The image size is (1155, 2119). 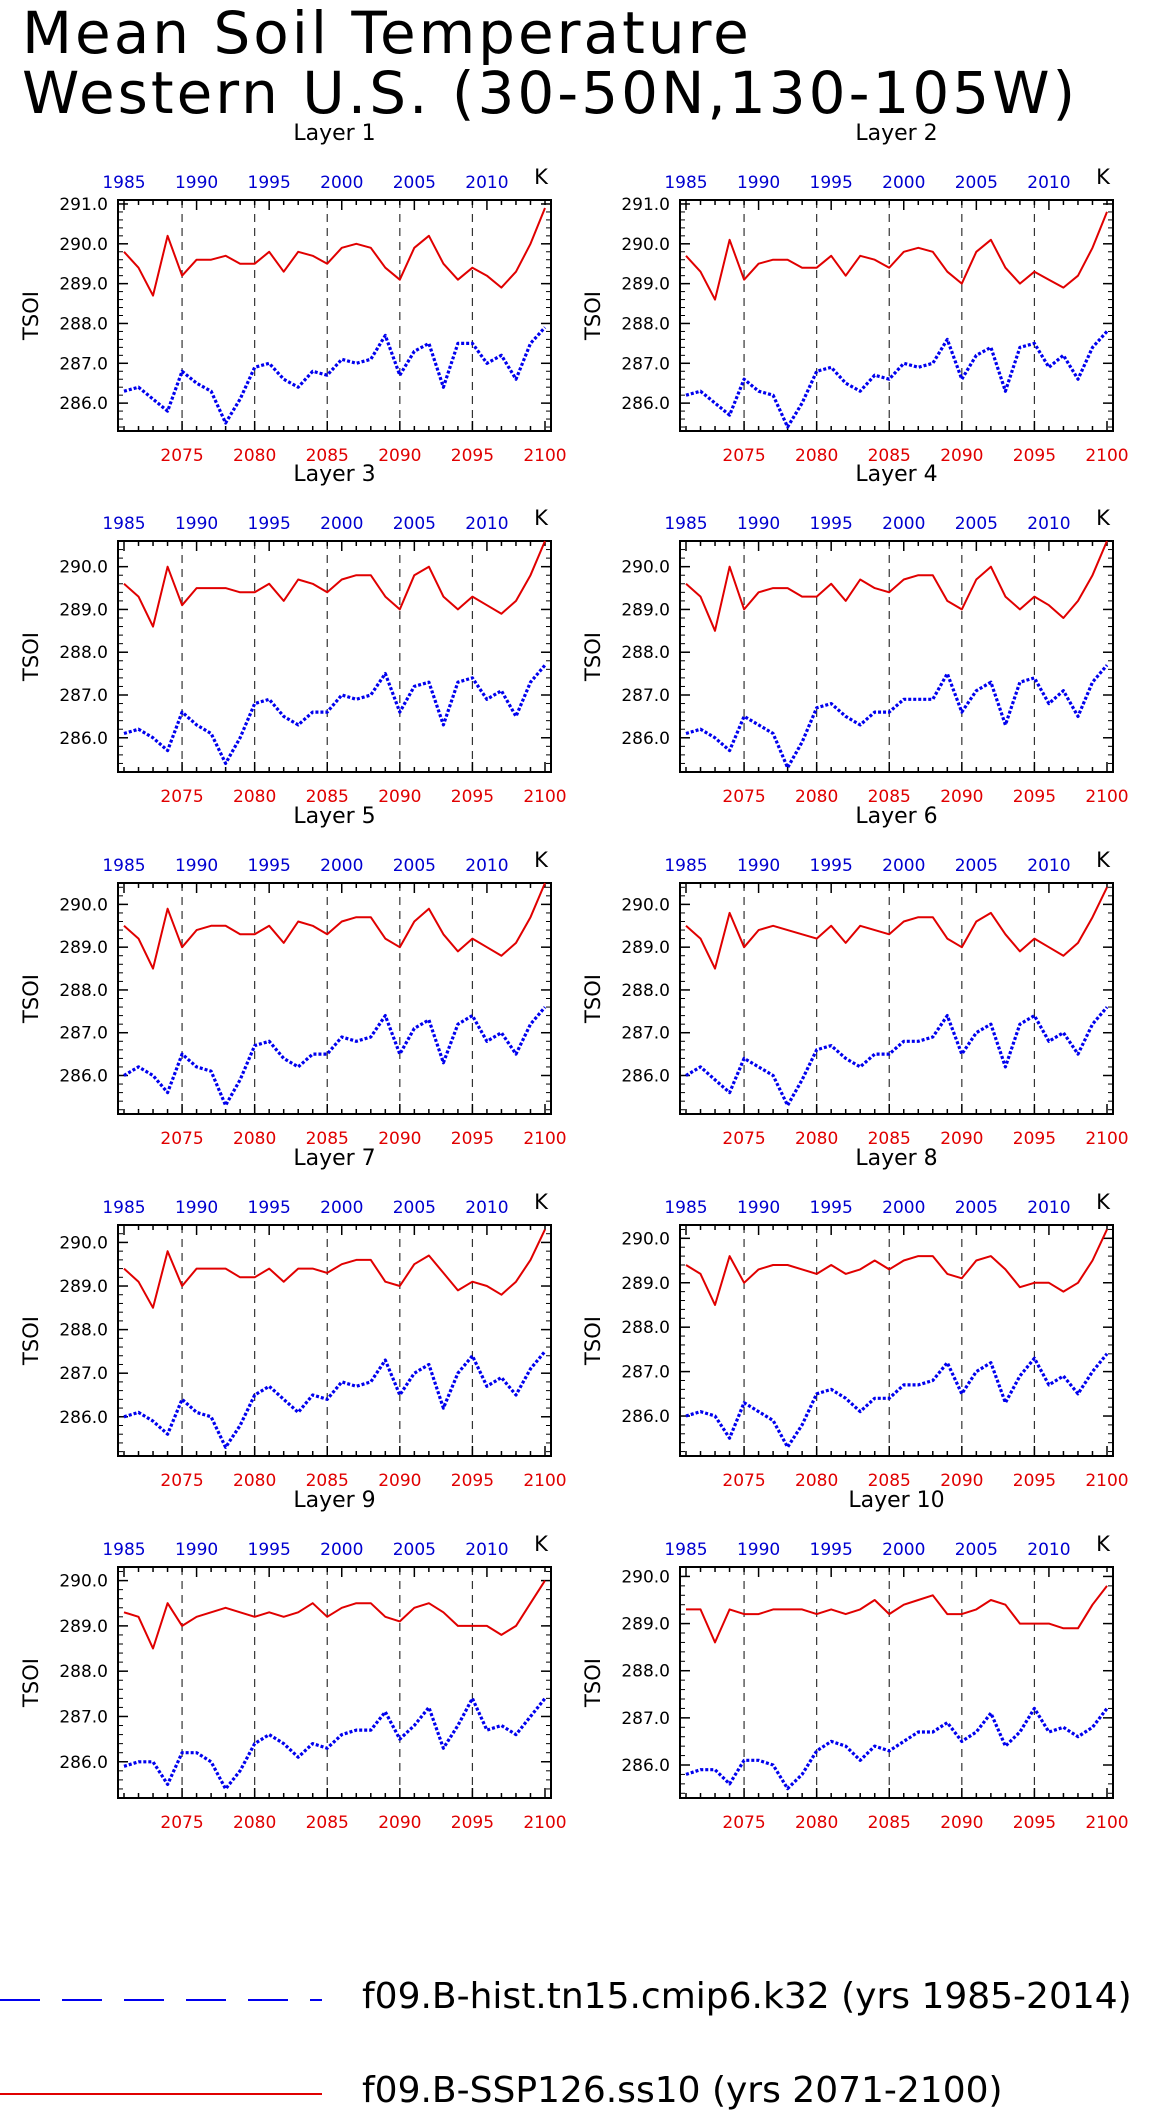 What do you see at coordinates (550, 93) in the screenshot?
I see `chart-title-line-2: Western U.S. (30-50N,130-105W)` at bounding box center [550, 93].